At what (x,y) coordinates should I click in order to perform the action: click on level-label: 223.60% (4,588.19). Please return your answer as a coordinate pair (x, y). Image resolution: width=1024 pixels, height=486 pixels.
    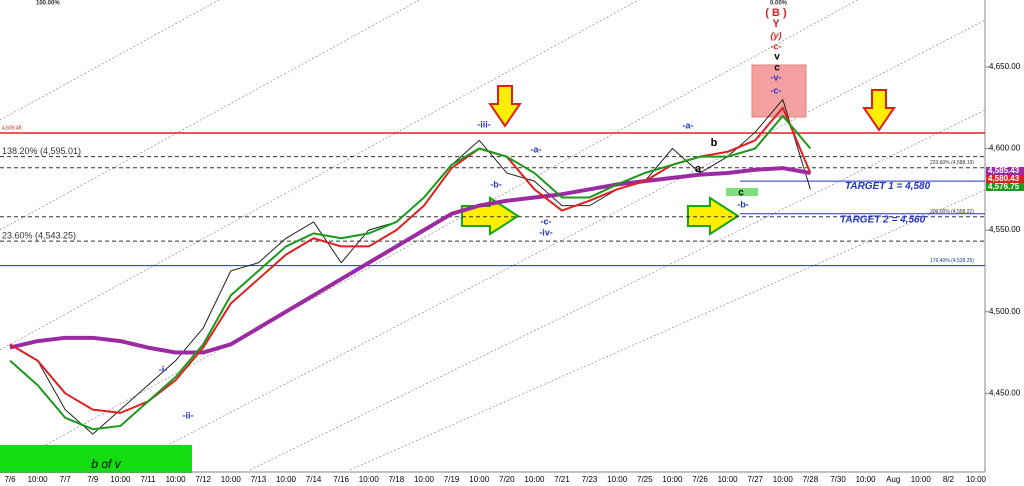
    Looking at the image, I should click on (952, 163).